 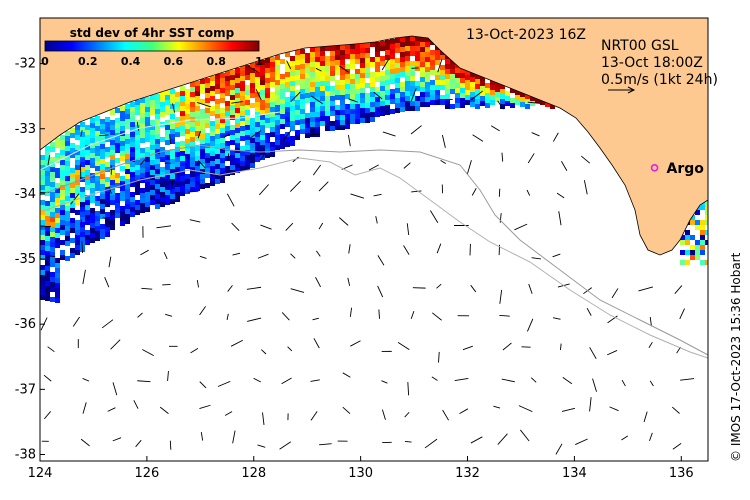 I want to click on credit-label: © IMOS 17-Oct-2023 15:36 Hobart, so click(x=736, y=357).